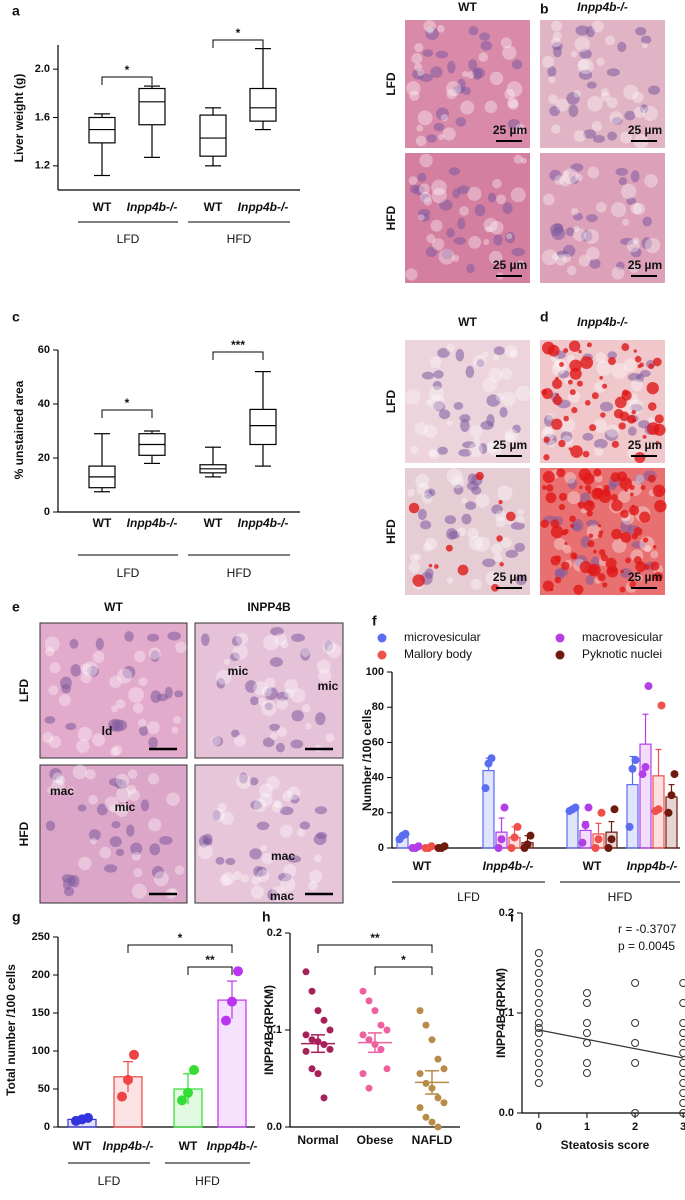 This screenshot has height=1200, width=685. What do you see at coordinates (47, 512) in the screenshot?
I see `y-tick-label: 0` at bounding box center [47, 512].